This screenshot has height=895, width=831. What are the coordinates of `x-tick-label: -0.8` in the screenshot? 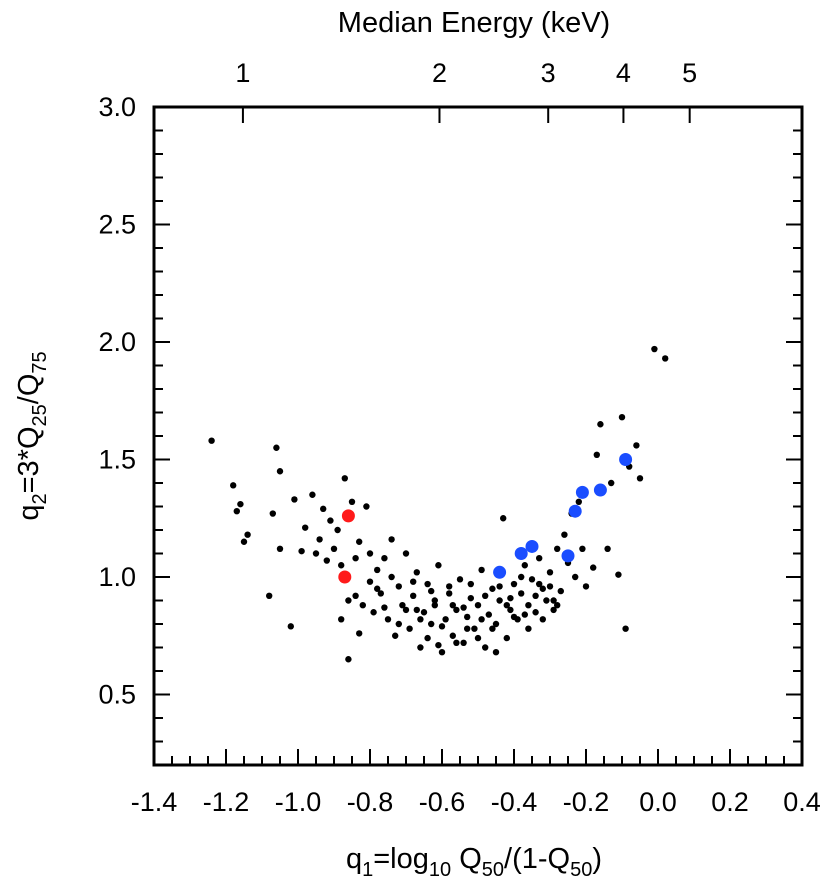 It's located at (370, 802).